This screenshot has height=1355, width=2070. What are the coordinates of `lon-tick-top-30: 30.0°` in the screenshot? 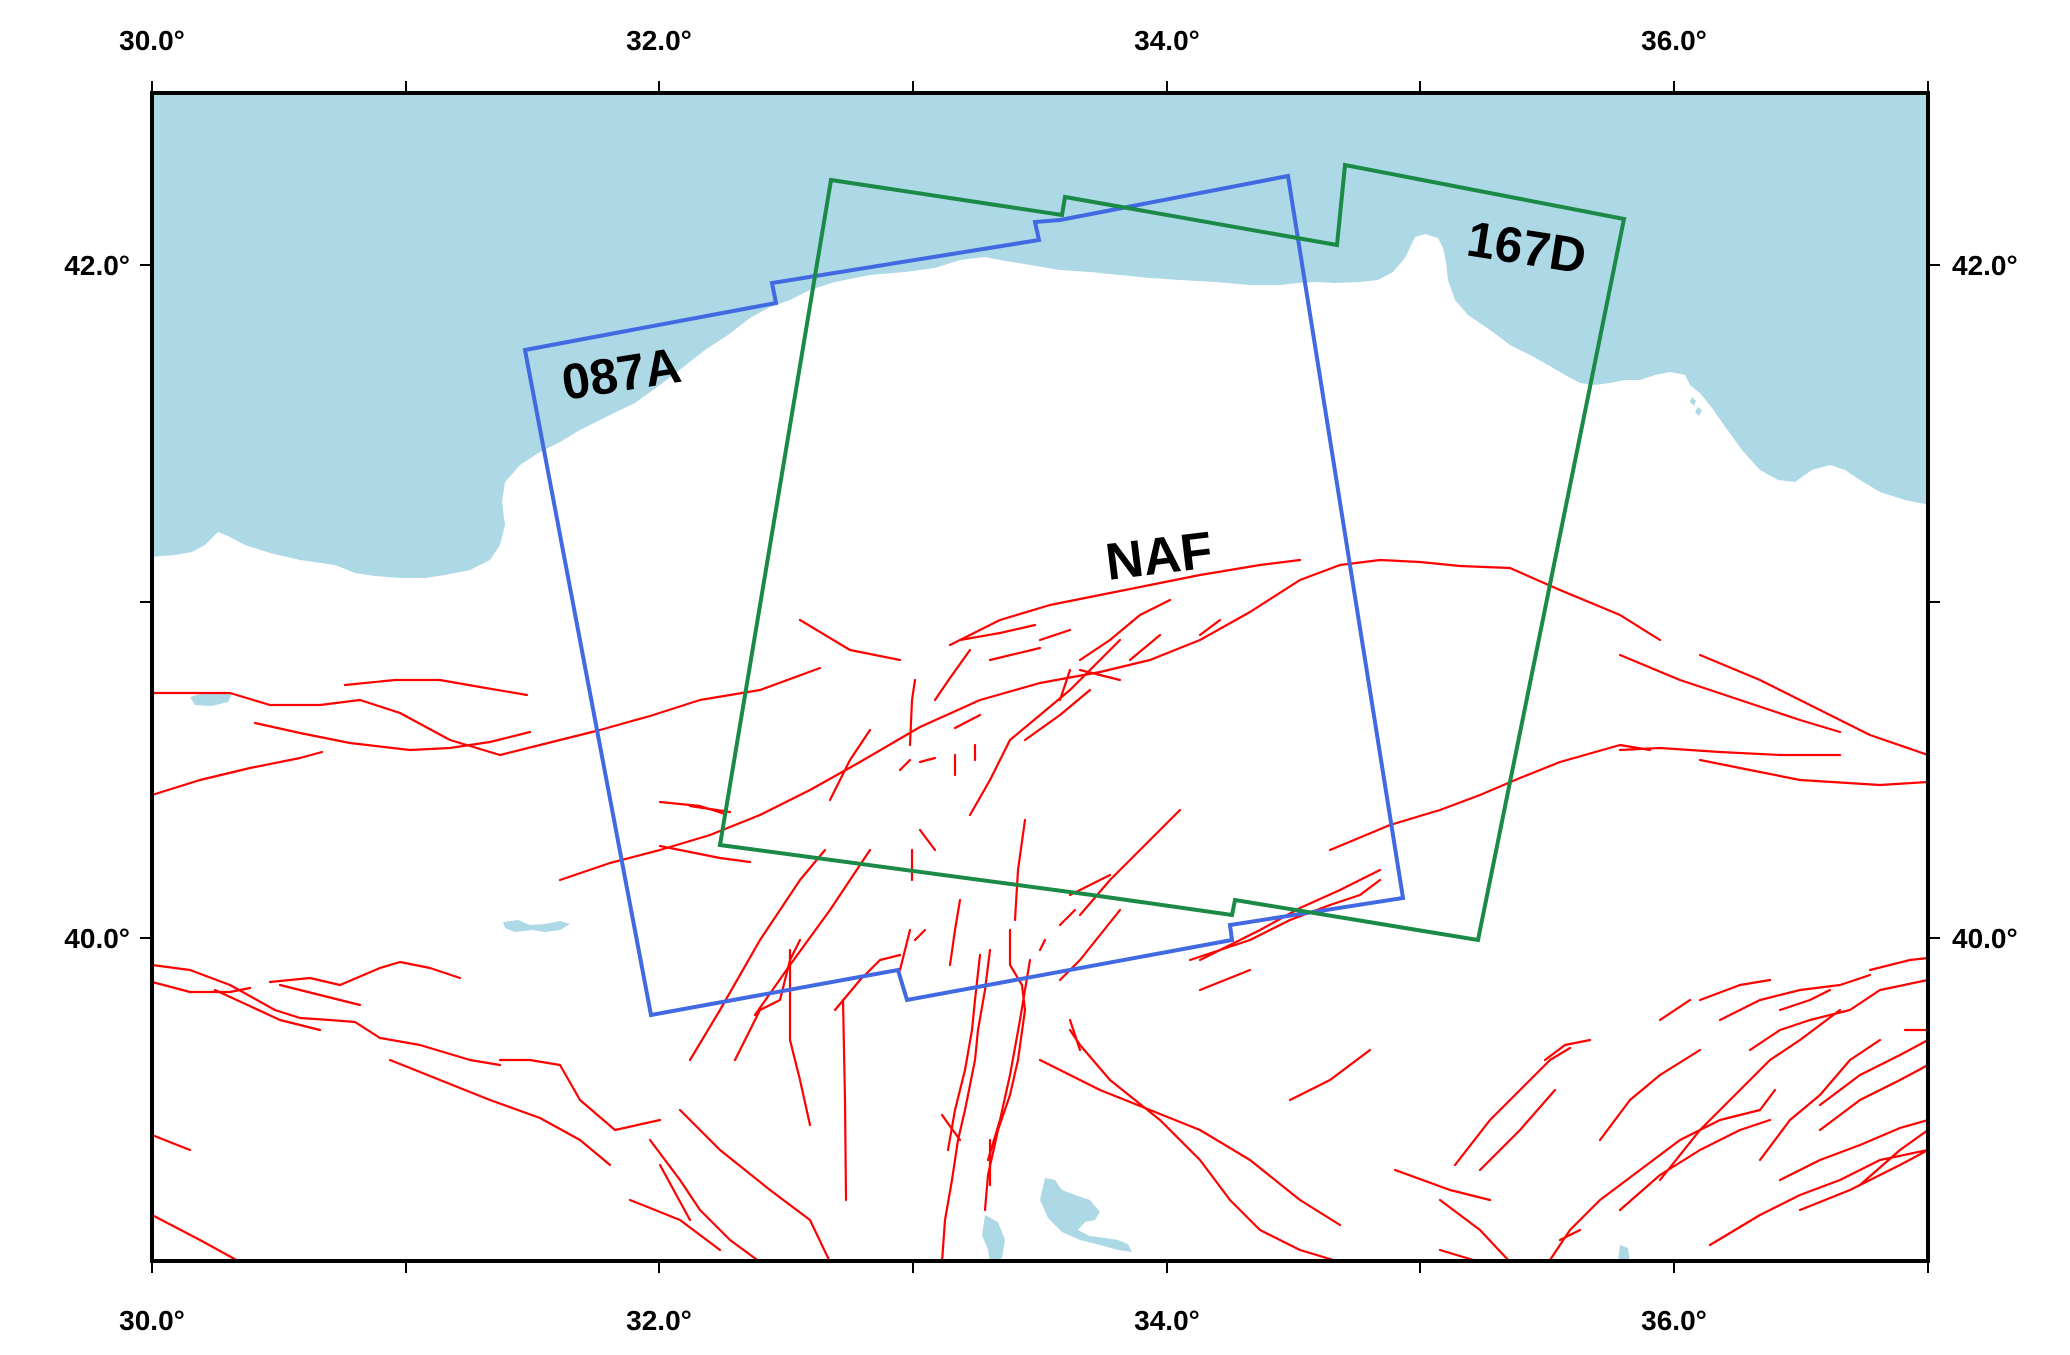 It's located at (152, 40).